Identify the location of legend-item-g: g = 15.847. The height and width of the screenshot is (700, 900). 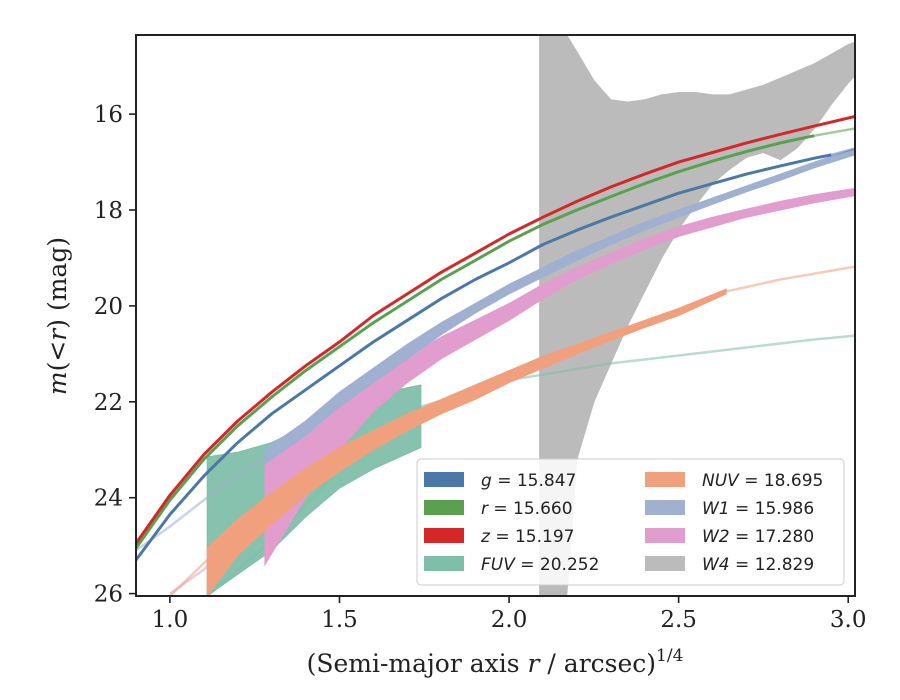
(500, 481).